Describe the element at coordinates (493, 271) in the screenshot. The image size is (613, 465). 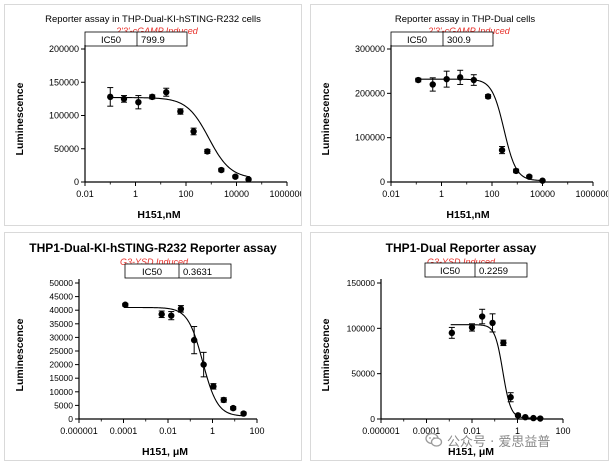
I see `ic50-value: 0.2259` at that location.